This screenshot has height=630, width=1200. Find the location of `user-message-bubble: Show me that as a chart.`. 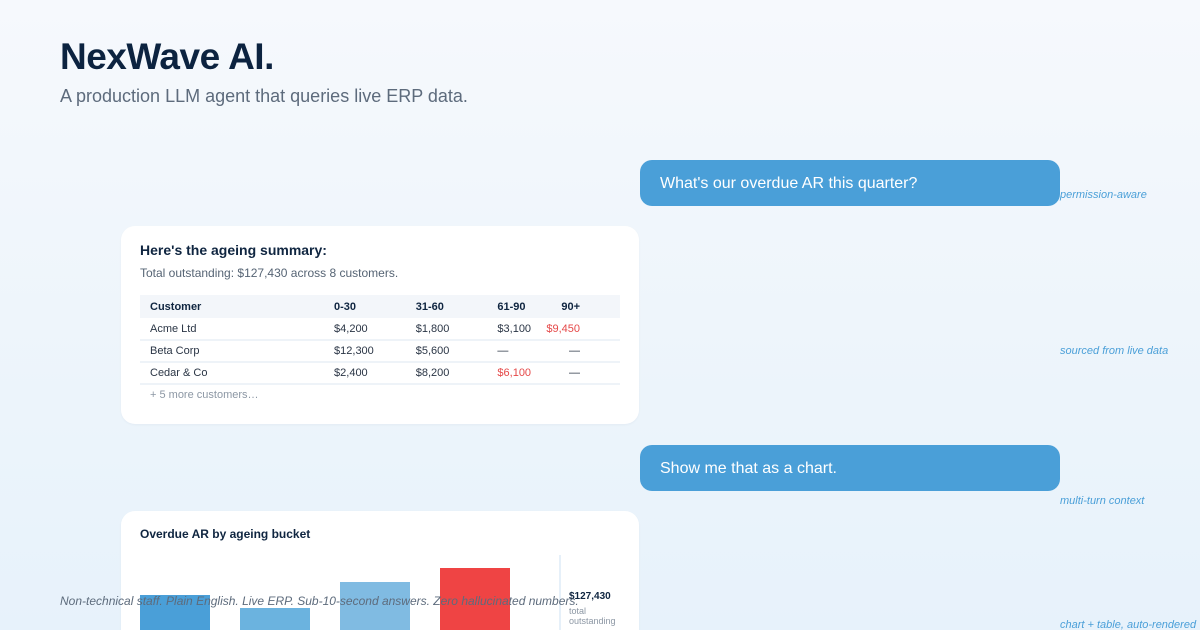

user-message-bubble: Show me that as a chart. is located at coordinates (850, 468).